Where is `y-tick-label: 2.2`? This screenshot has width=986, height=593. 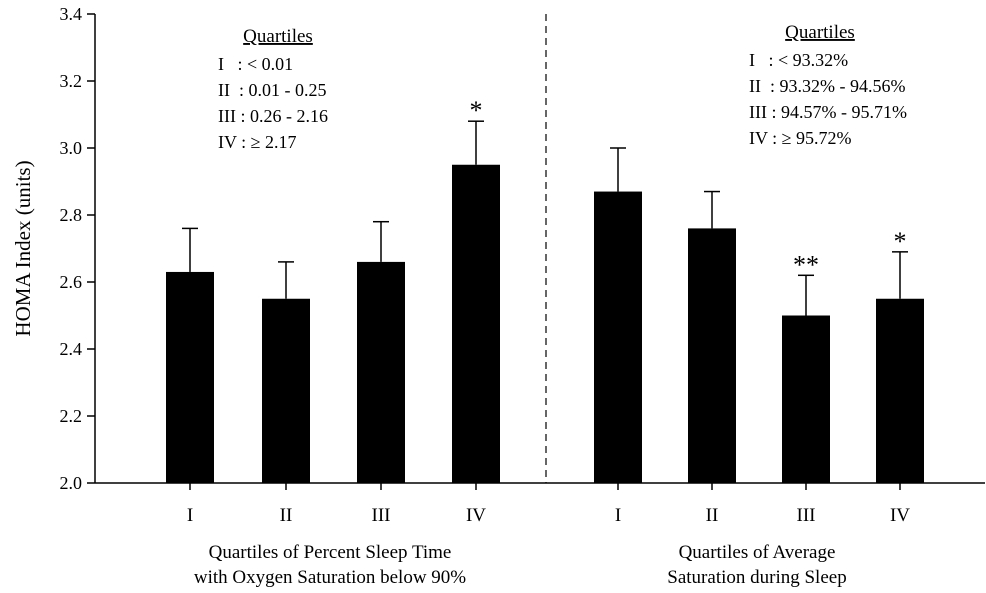 y-tick-label: 2.2 is located at coordinates (71, 416).